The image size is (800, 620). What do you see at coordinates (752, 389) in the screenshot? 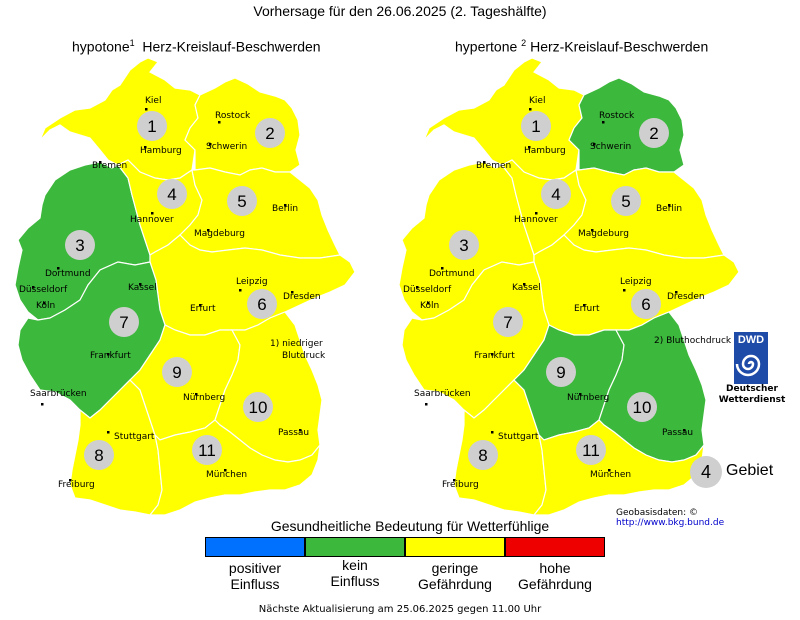
I see `dwd-name-line: Deutscher` at bounding box center [752, 389].